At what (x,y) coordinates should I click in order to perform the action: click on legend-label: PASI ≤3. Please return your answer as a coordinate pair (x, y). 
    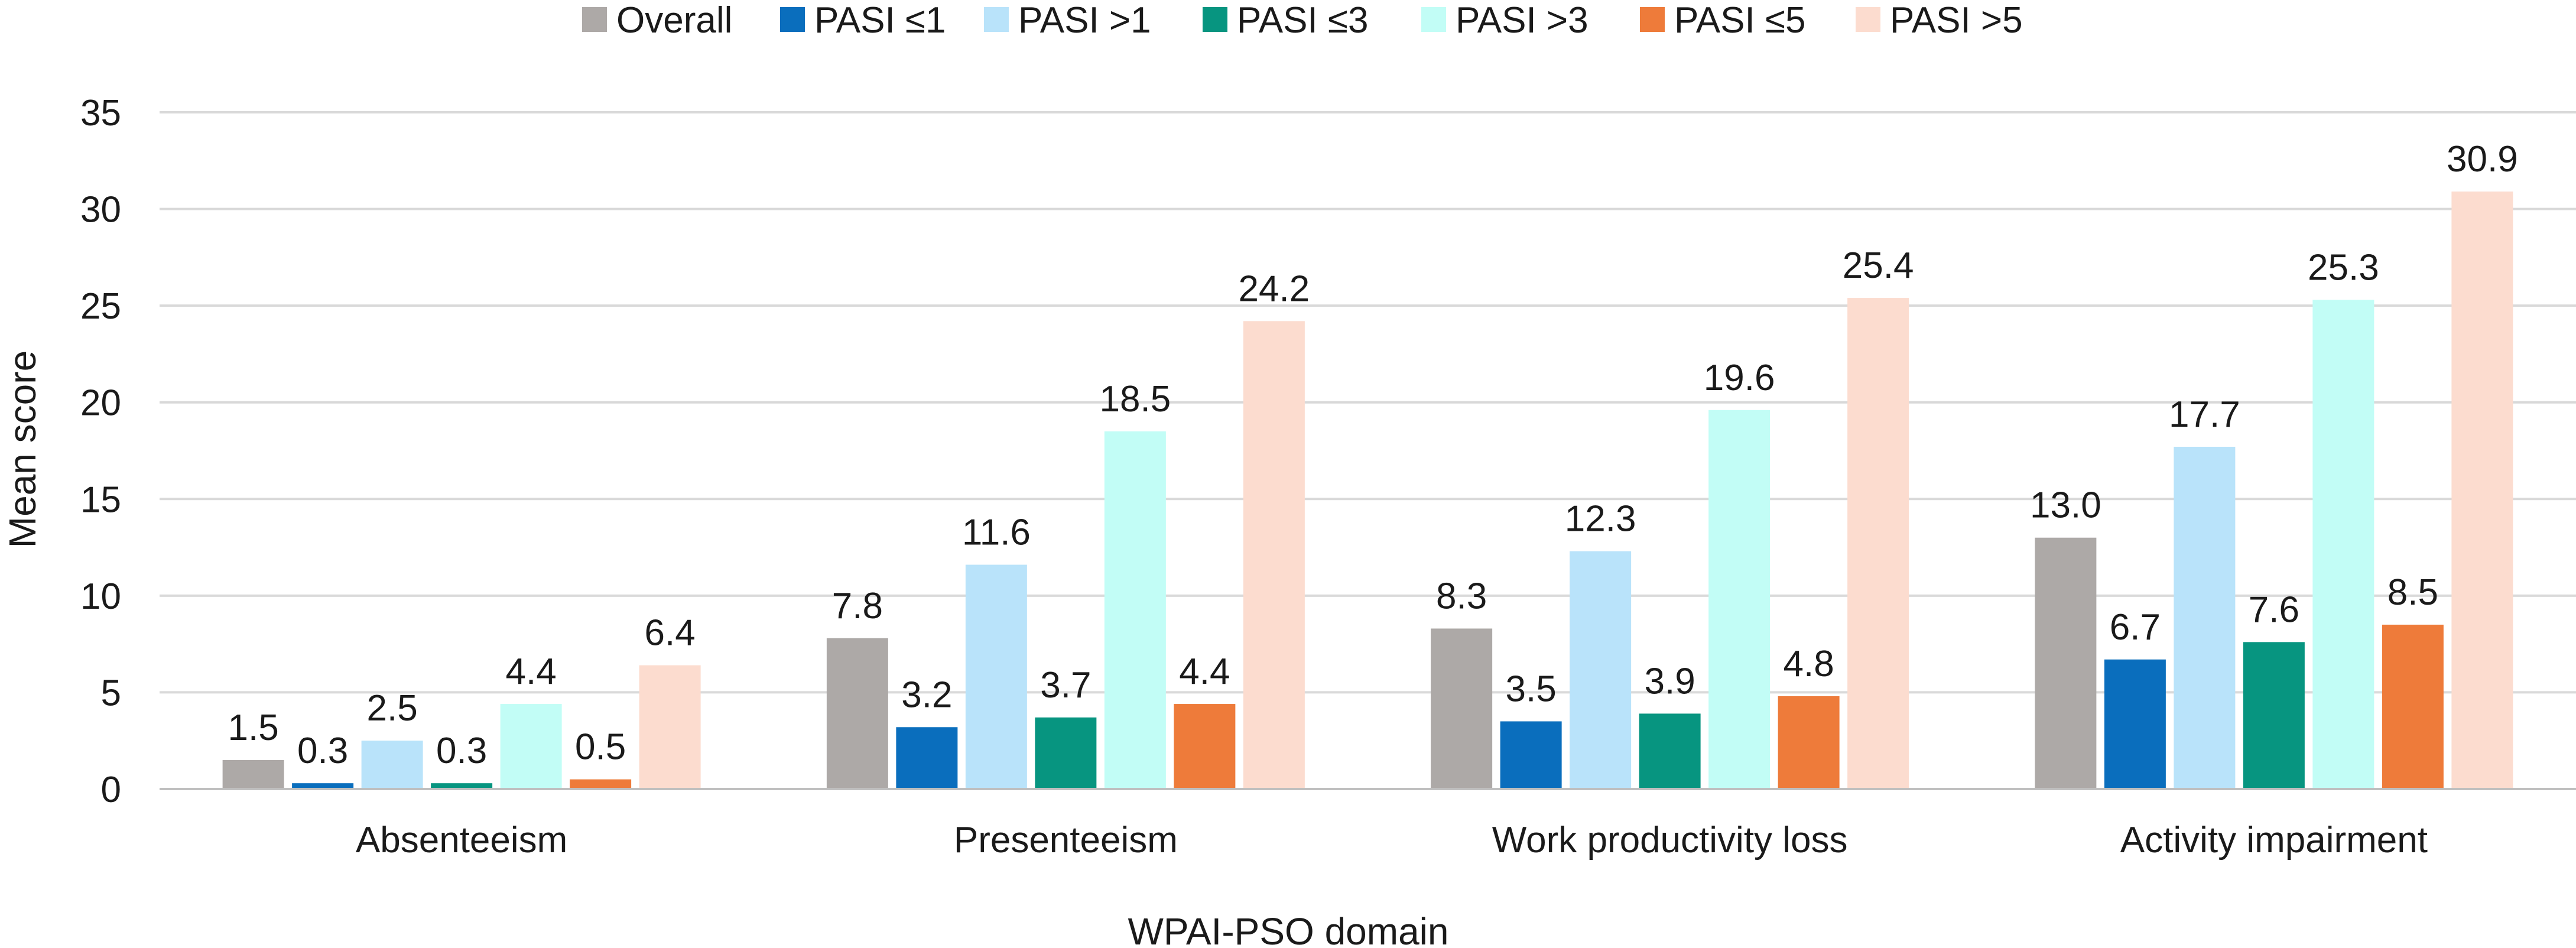
    Looking at the image, I should click on (1302, 20).